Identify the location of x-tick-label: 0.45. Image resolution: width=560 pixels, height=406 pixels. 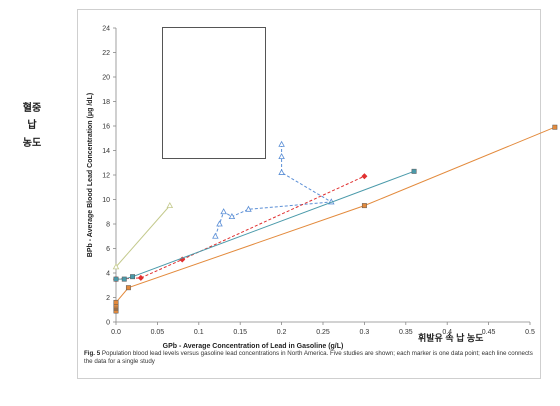
(489, 332).